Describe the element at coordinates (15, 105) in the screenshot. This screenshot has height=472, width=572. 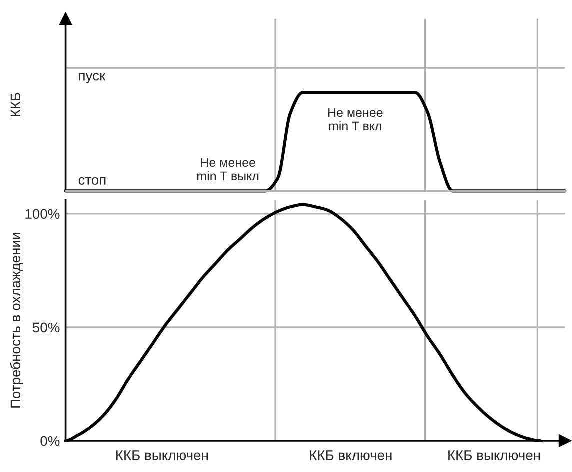
I see `y-axis-title: ККБ` at that location.